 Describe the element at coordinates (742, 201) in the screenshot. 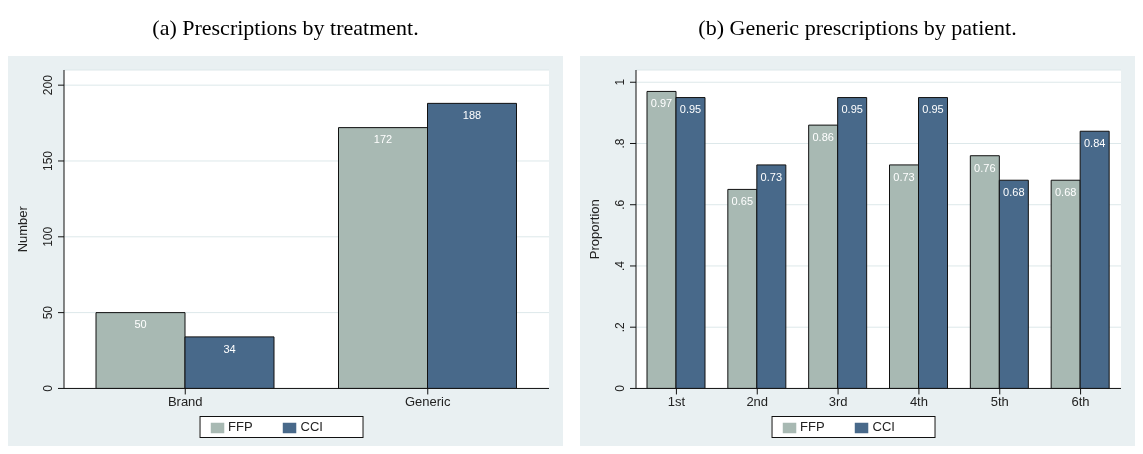

I see `data-label: 0.65` at that location.